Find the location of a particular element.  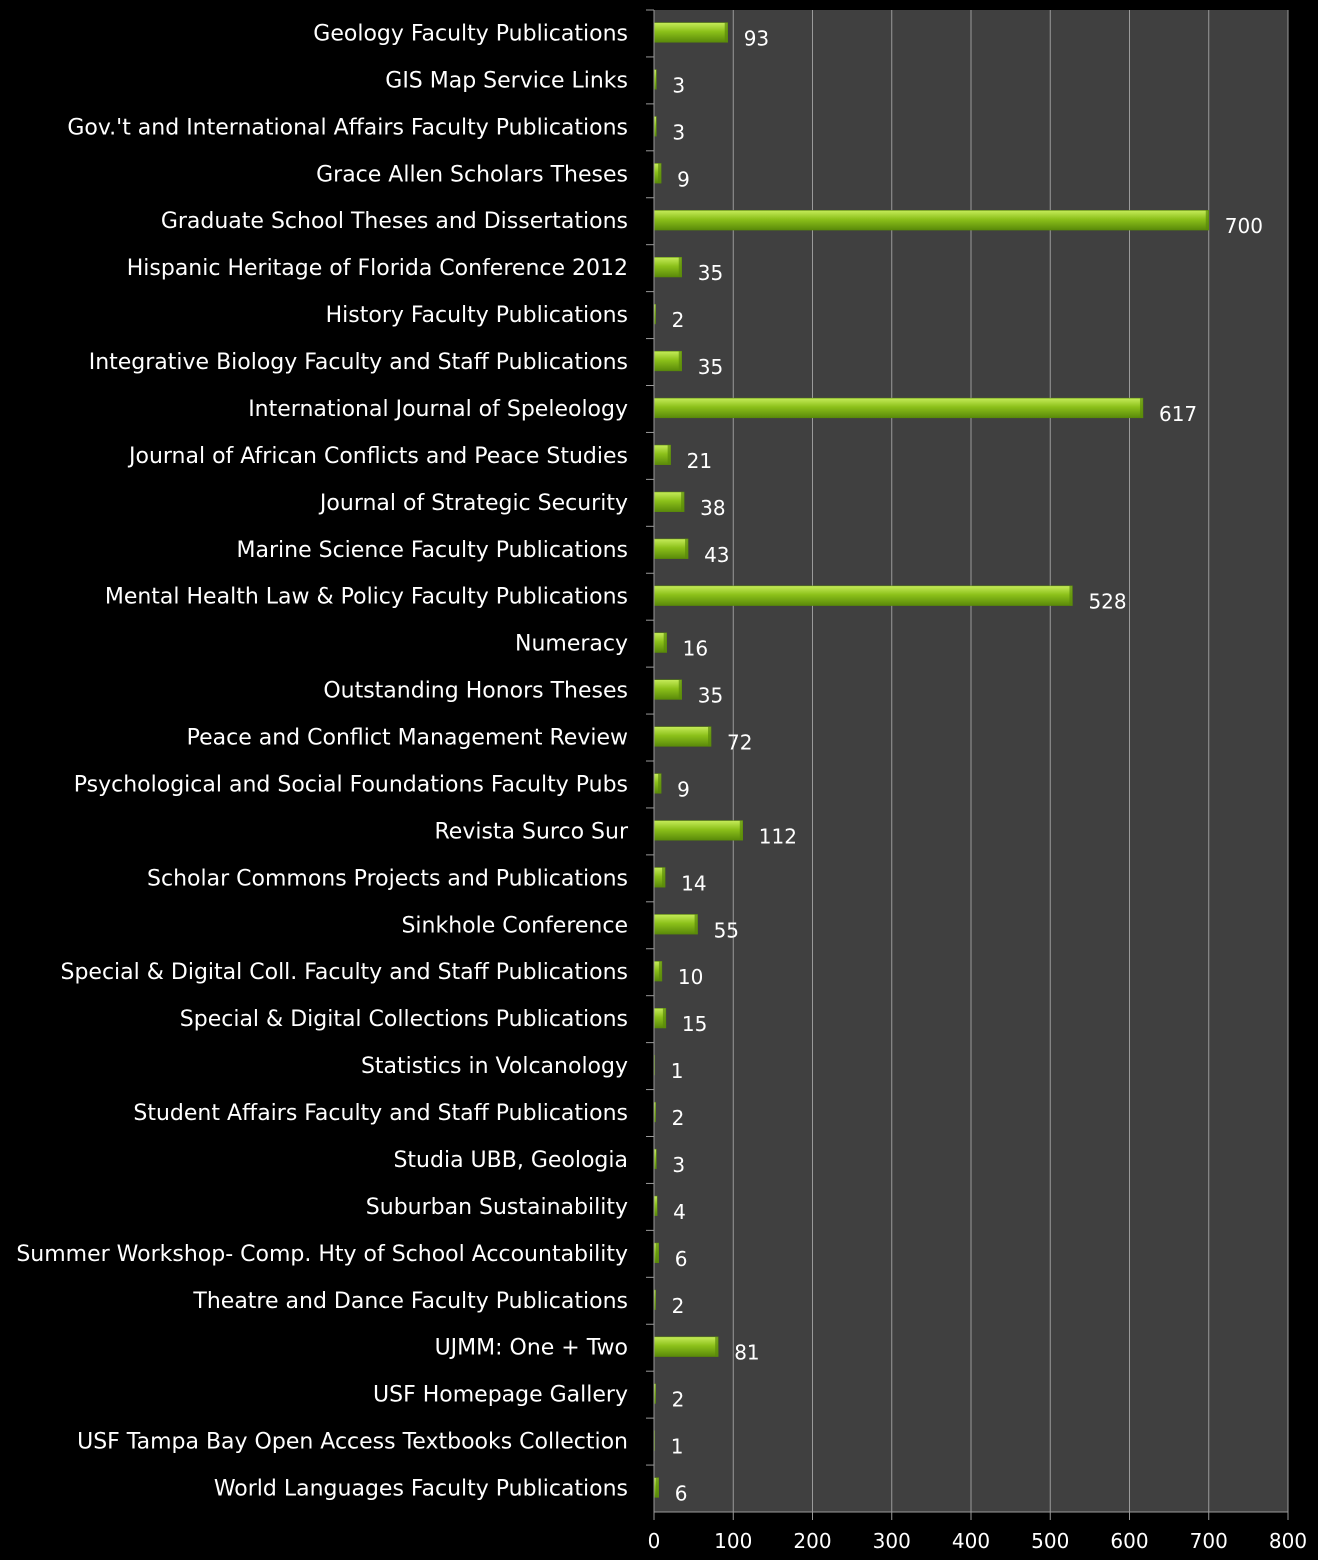

data-label: 6 is located at coordinates (681, 1494).